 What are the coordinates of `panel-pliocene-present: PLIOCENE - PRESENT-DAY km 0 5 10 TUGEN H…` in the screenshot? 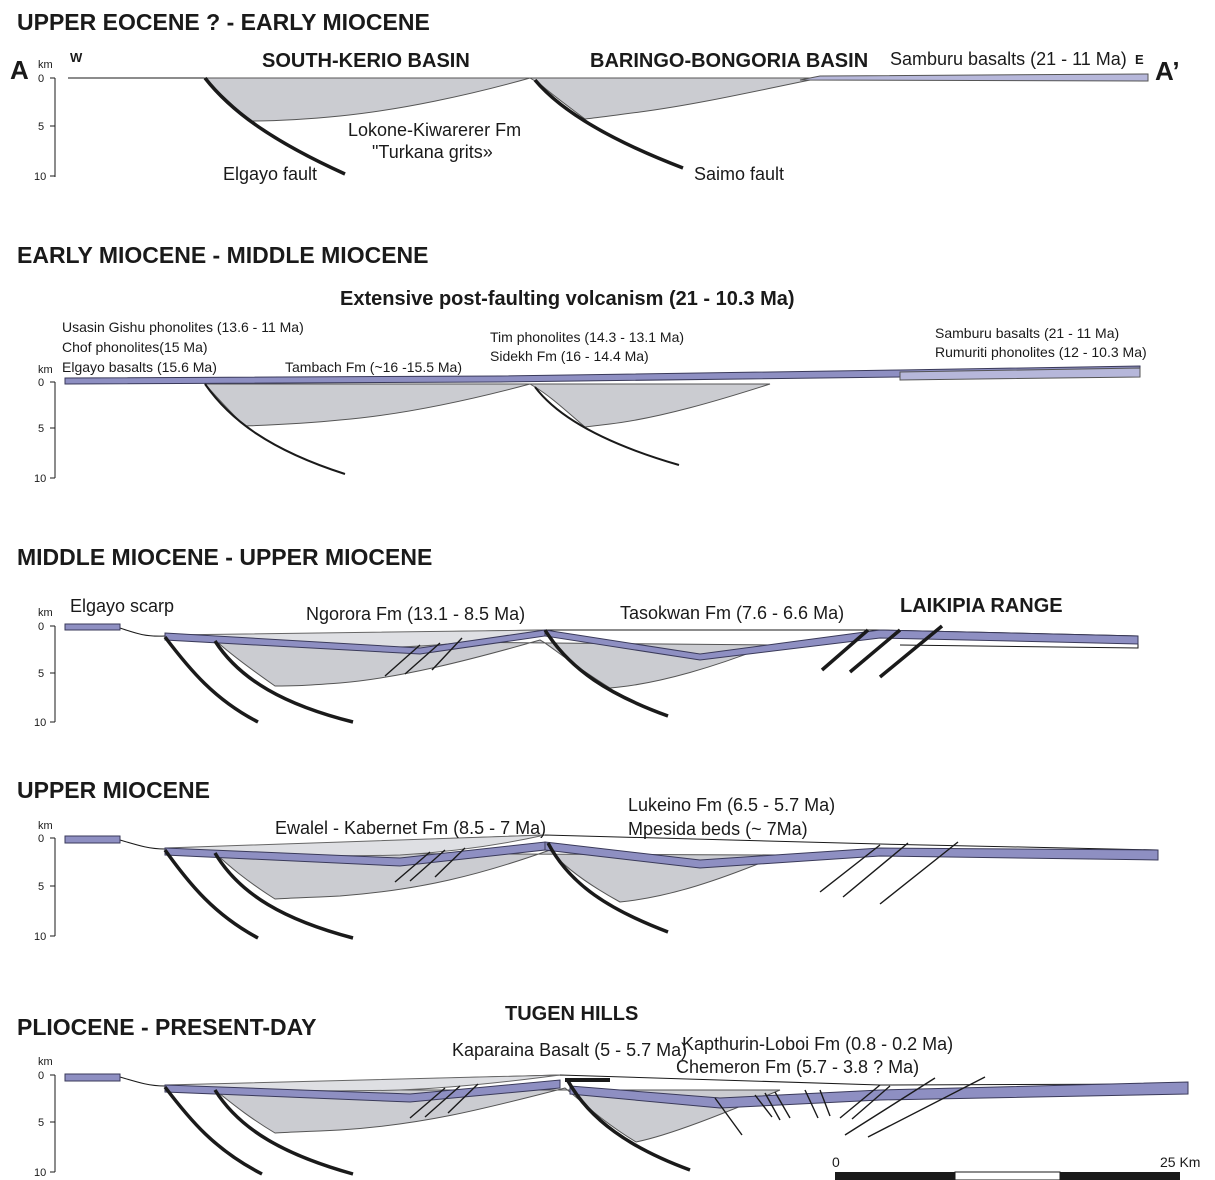 It's located at (603, 1091).